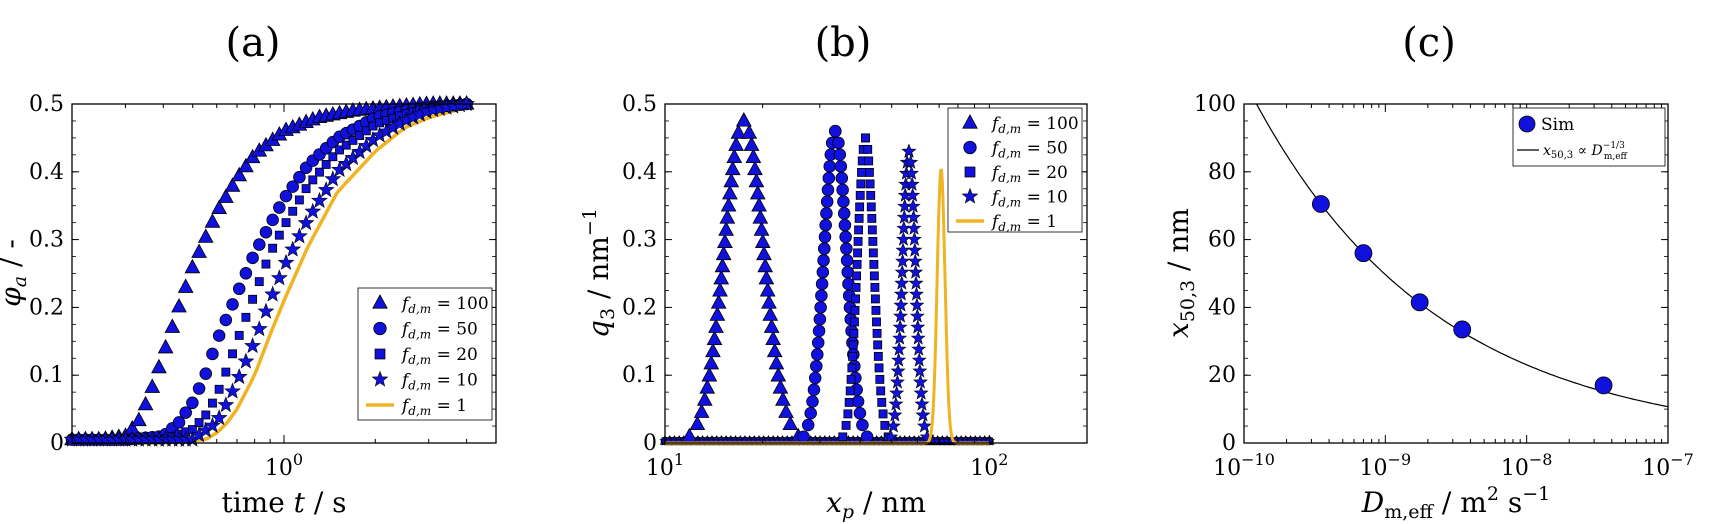  What do you see at coordinates (46, 307) in the screenshot?
I see `y-tick-label: 0.2` at bounding box center [46, 307].